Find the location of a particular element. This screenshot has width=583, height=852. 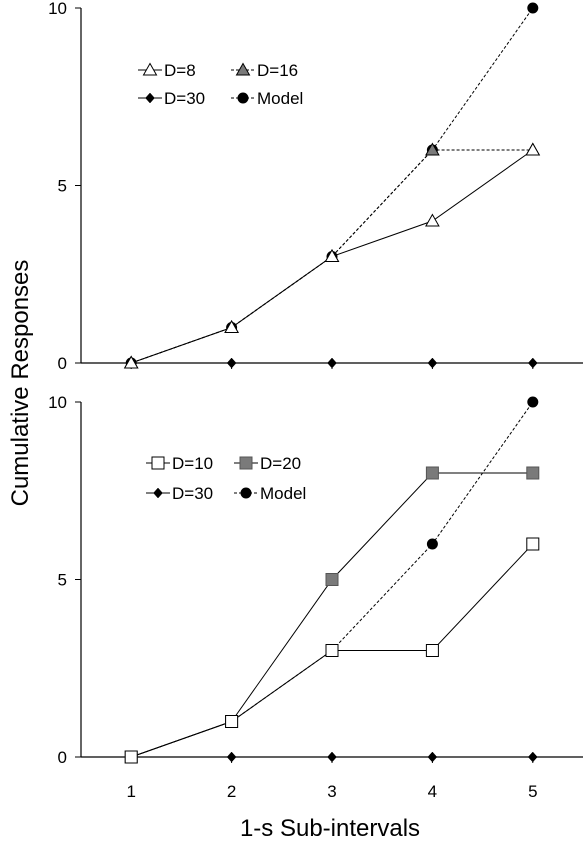

legend-label-d-8: D=8 is located at coordinates (180, 70).